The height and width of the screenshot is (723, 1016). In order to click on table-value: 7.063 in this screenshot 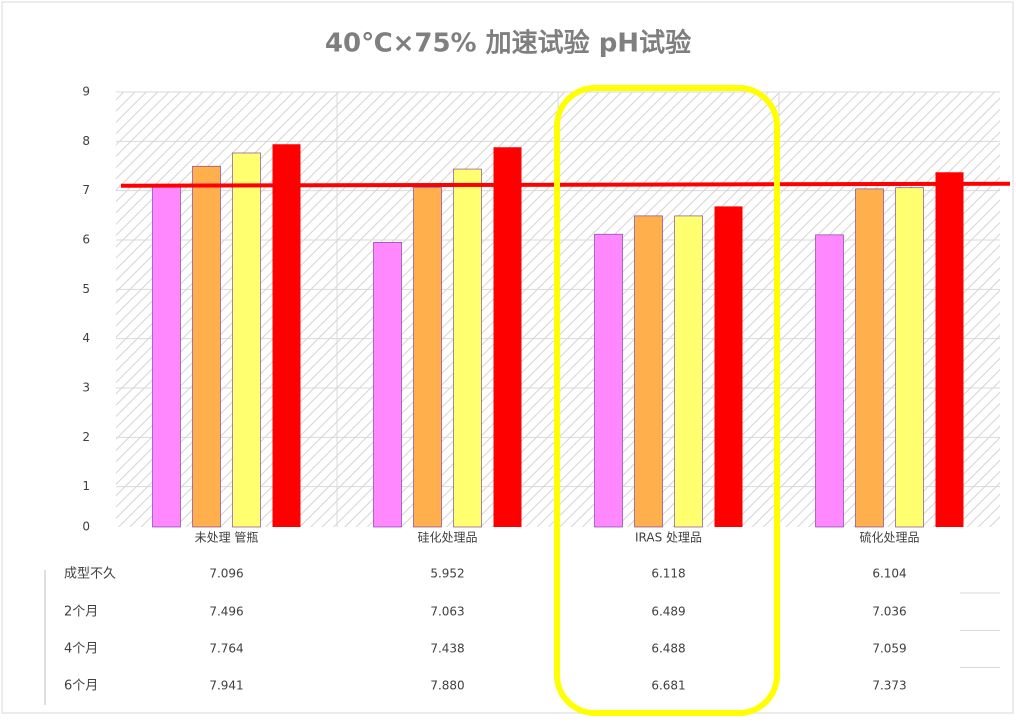, I will do `click(447, 612)`.